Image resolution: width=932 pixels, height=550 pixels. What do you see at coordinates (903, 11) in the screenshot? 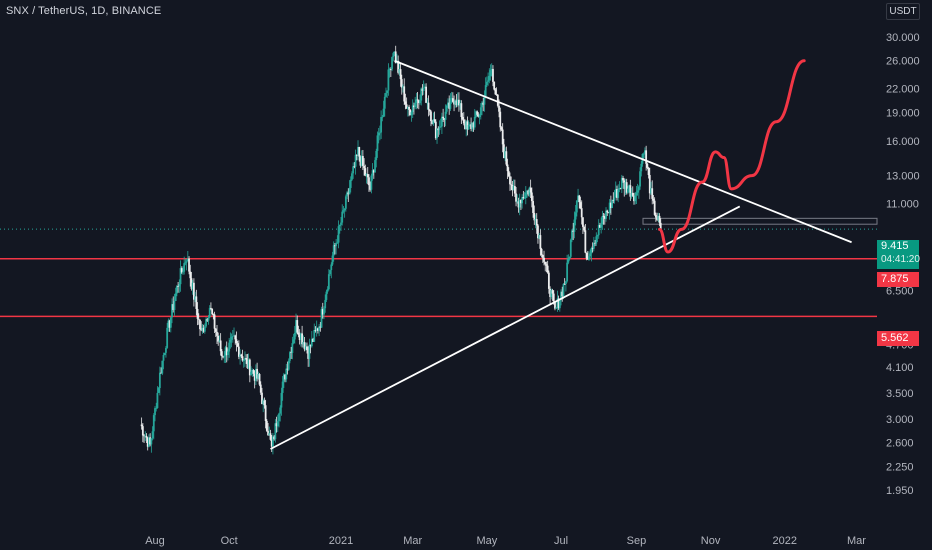
I see `currency-selector: USDT` at bounding box center [903, 11].